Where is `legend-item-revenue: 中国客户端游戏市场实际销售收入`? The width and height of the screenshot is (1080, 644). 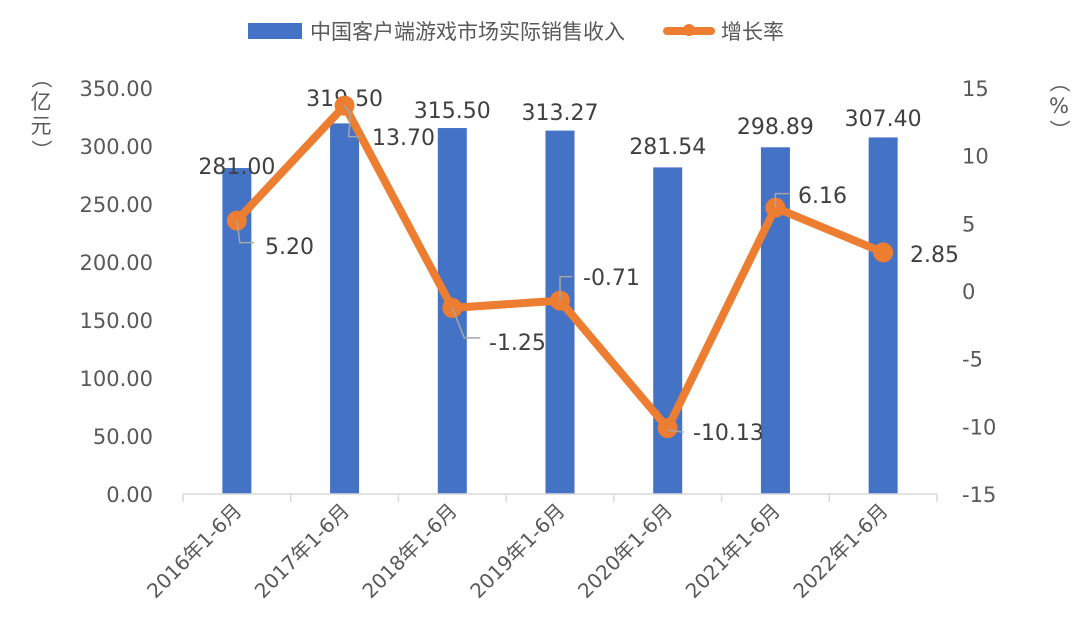
legend-item-revenue: 中国客户端游戏市场实际销售收入 is located at coordinates (436, 31).